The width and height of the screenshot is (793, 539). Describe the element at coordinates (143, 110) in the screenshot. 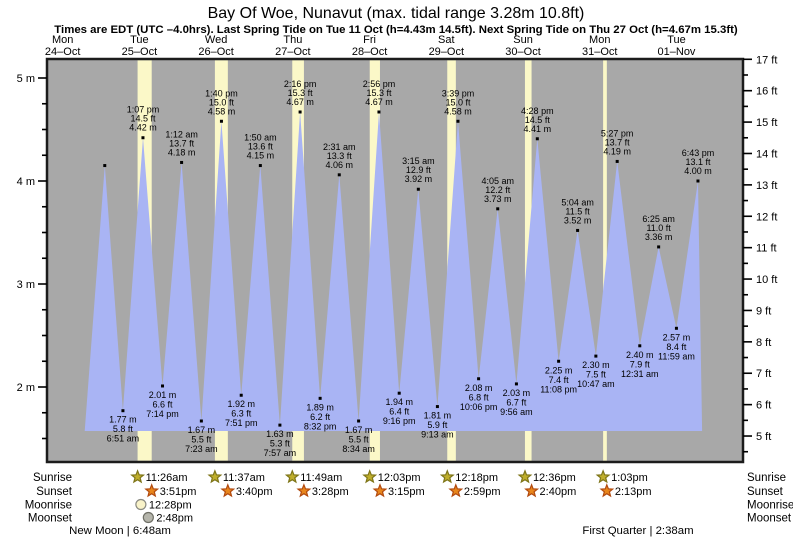

I see `high-tide-time-label: 1:07 pm` at that location.